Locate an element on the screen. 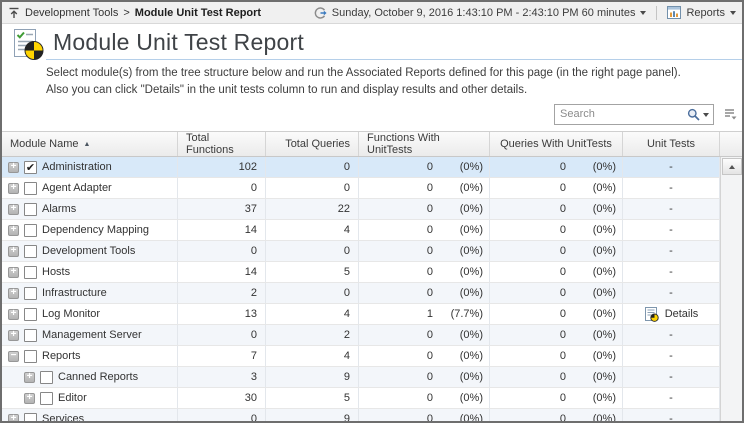 The width and height of the screenshot is (744, 423). reports-button: Reports is located at coordinates (701, 12).